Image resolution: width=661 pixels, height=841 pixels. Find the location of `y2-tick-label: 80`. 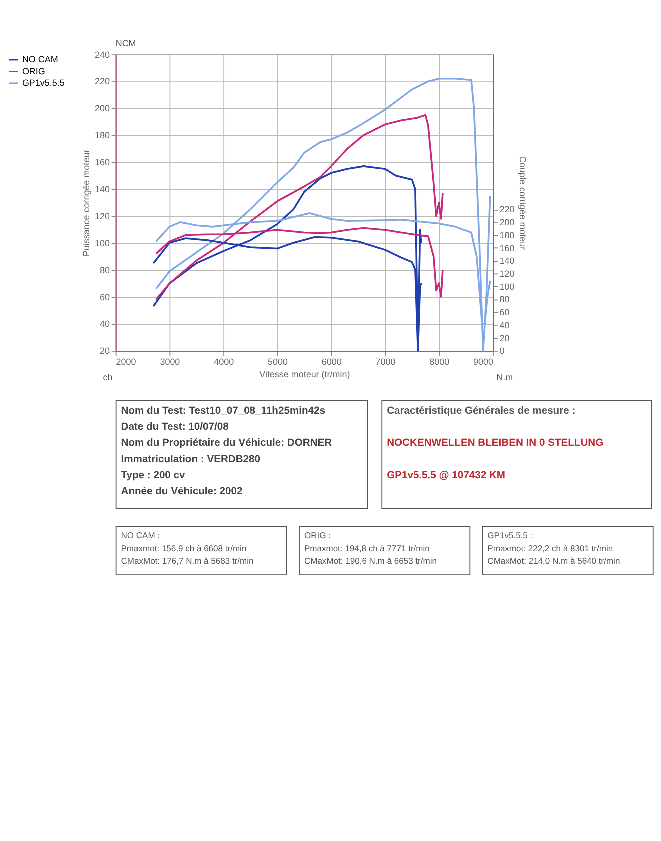

y2-tick-label: 80 is located at coordinates (505, 299).